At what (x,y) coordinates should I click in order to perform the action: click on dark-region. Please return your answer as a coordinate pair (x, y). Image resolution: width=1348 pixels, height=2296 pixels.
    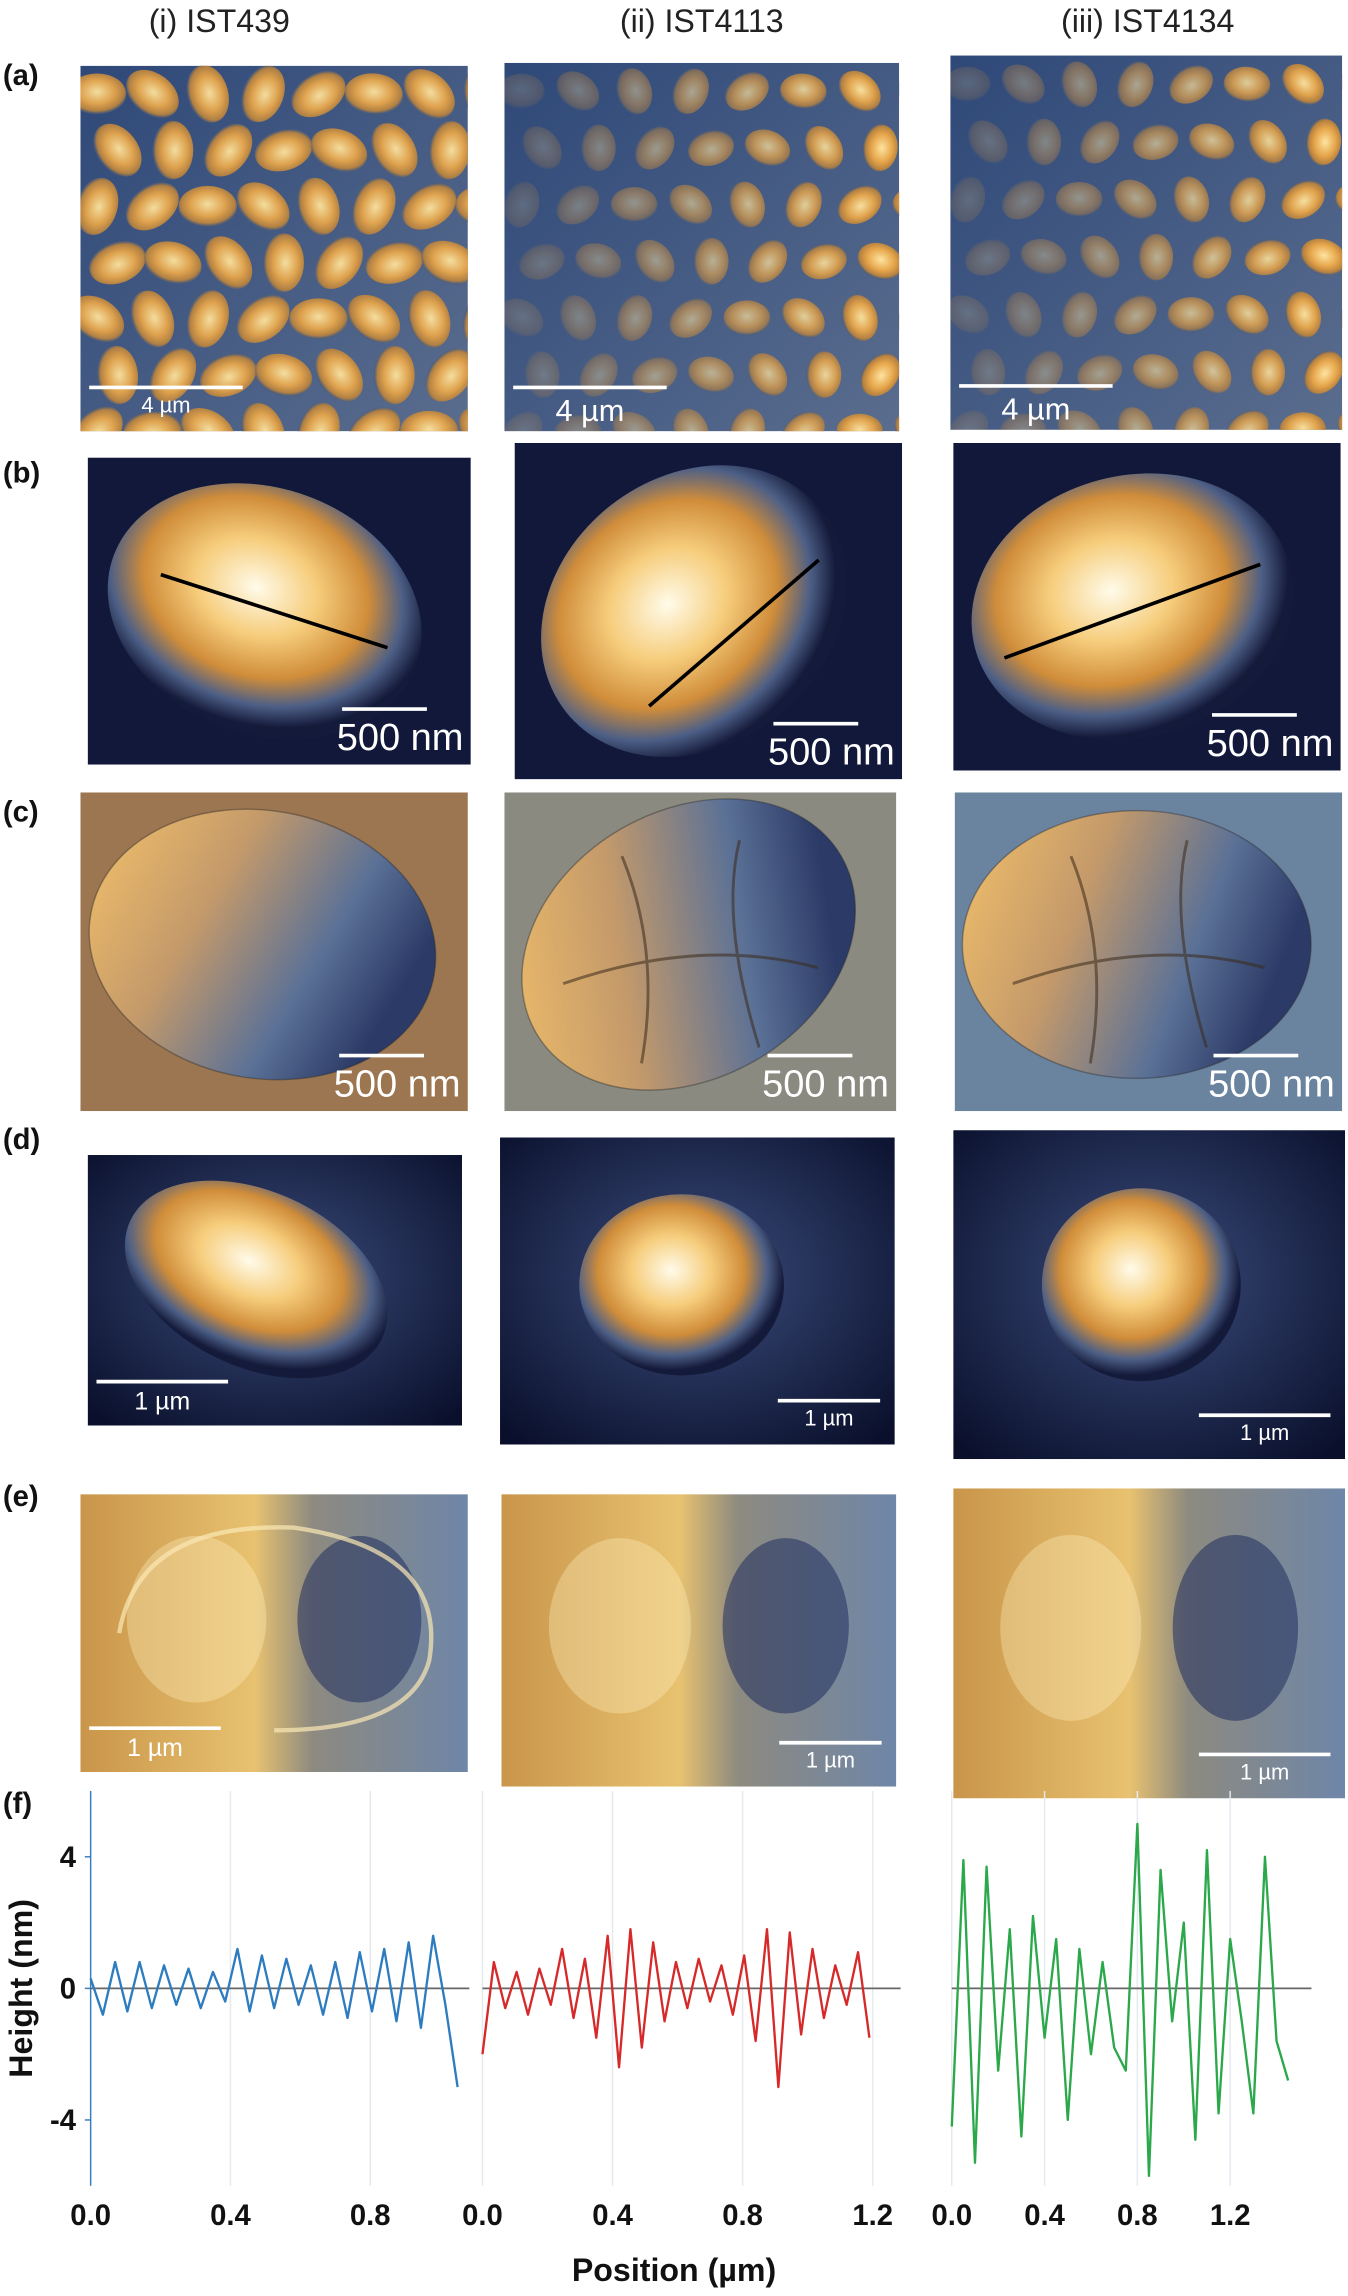
    Looking at the image, I should click on (785, 1626).